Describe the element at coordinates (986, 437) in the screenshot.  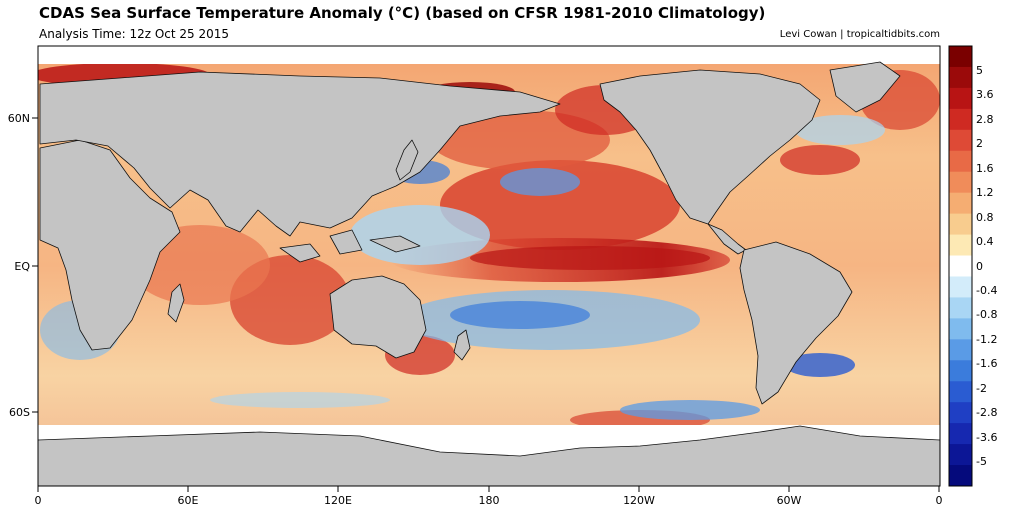
I see `colorbar-label: -3.6` at that location.